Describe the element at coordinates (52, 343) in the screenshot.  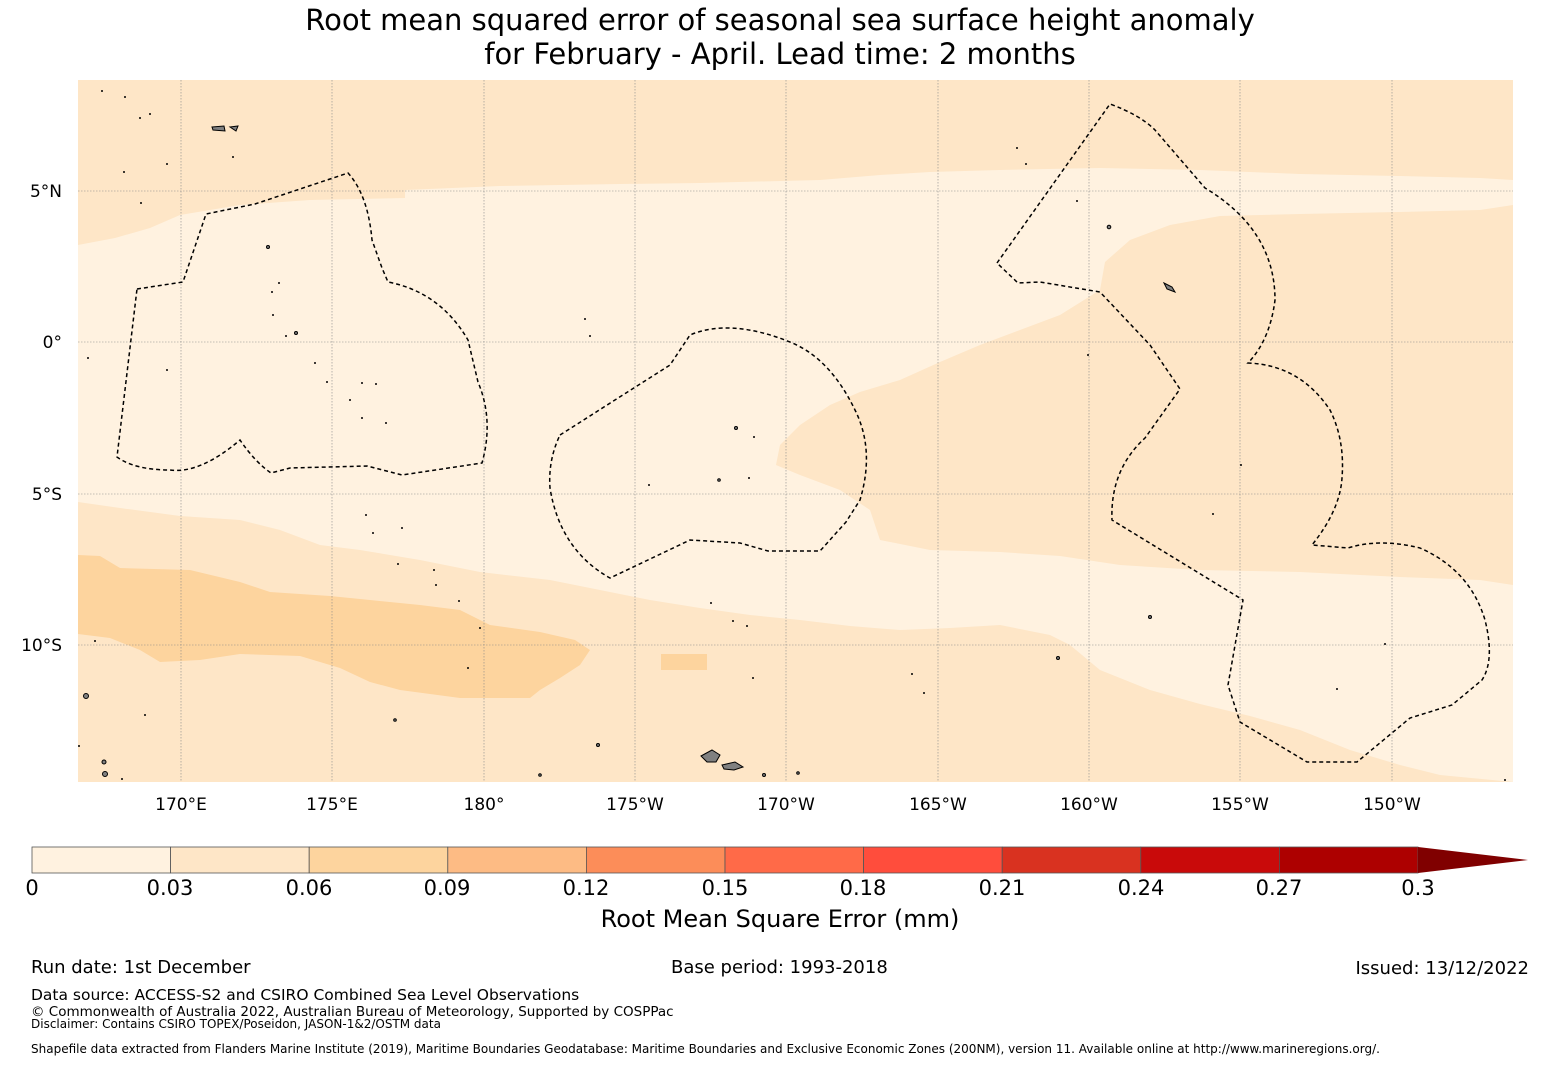
I see `lat-label: 0°` at that location.